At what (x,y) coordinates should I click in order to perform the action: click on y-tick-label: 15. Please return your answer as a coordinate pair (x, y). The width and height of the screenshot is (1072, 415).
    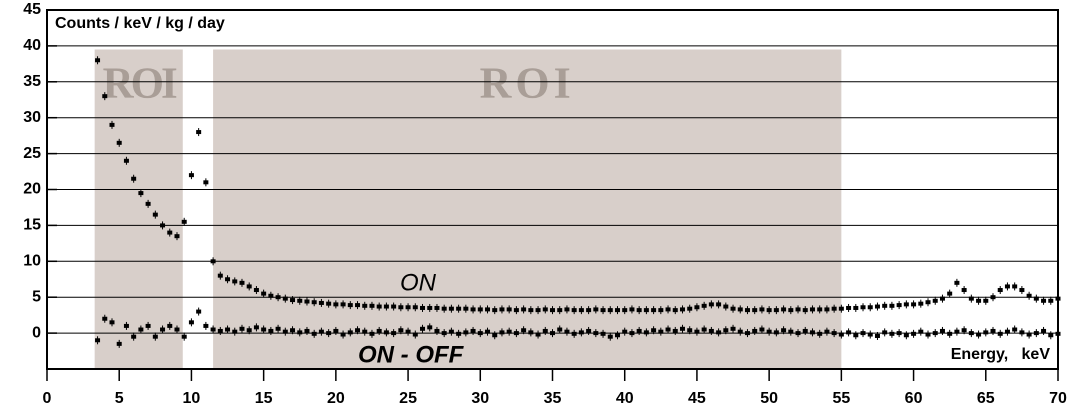
    Looking at the image, I should click on (32, 225).